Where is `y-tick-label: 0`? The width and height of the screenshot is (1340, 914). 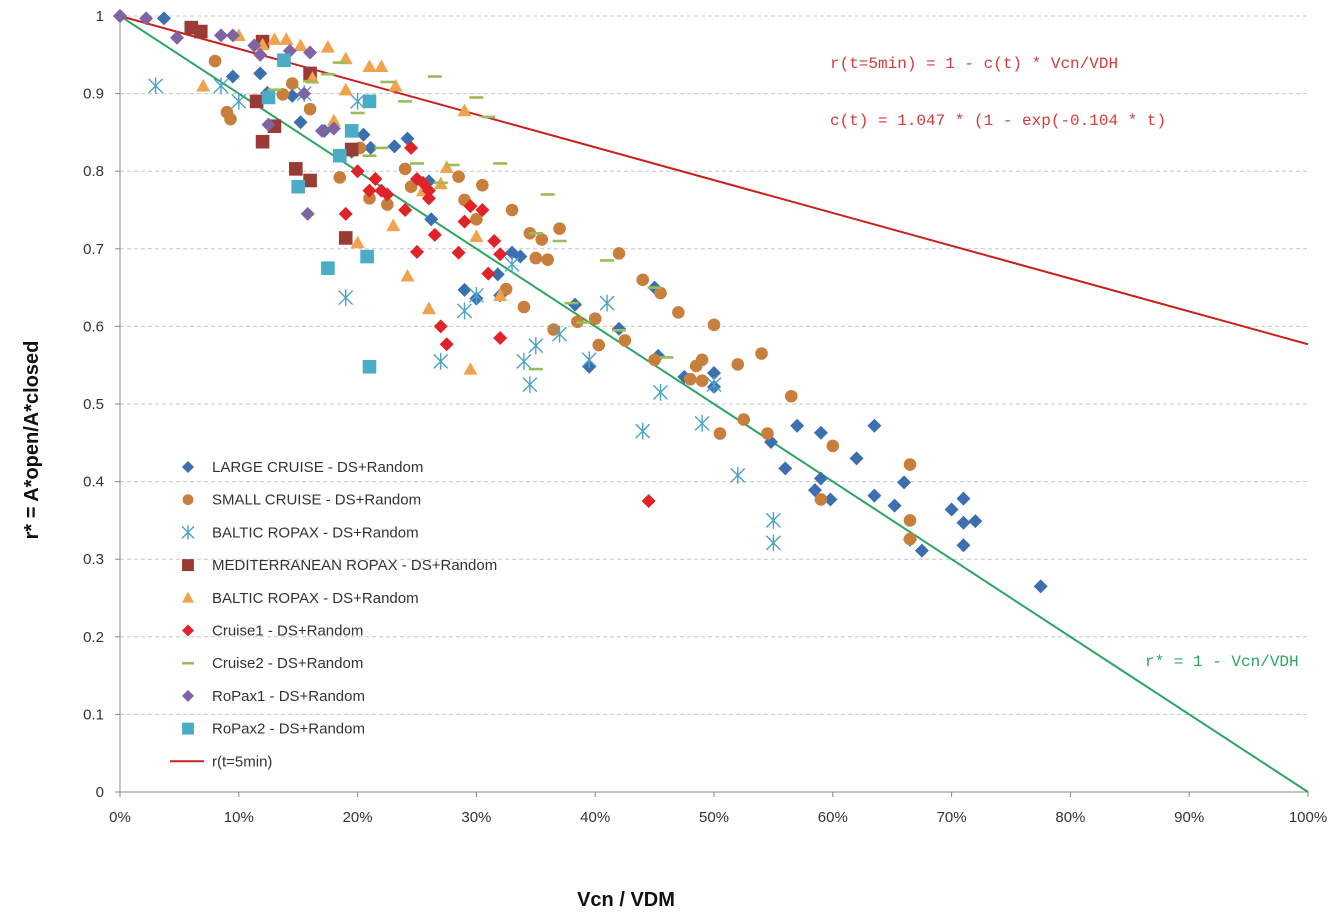 y-tick-label: 0 is located at coordinates (100, 792).